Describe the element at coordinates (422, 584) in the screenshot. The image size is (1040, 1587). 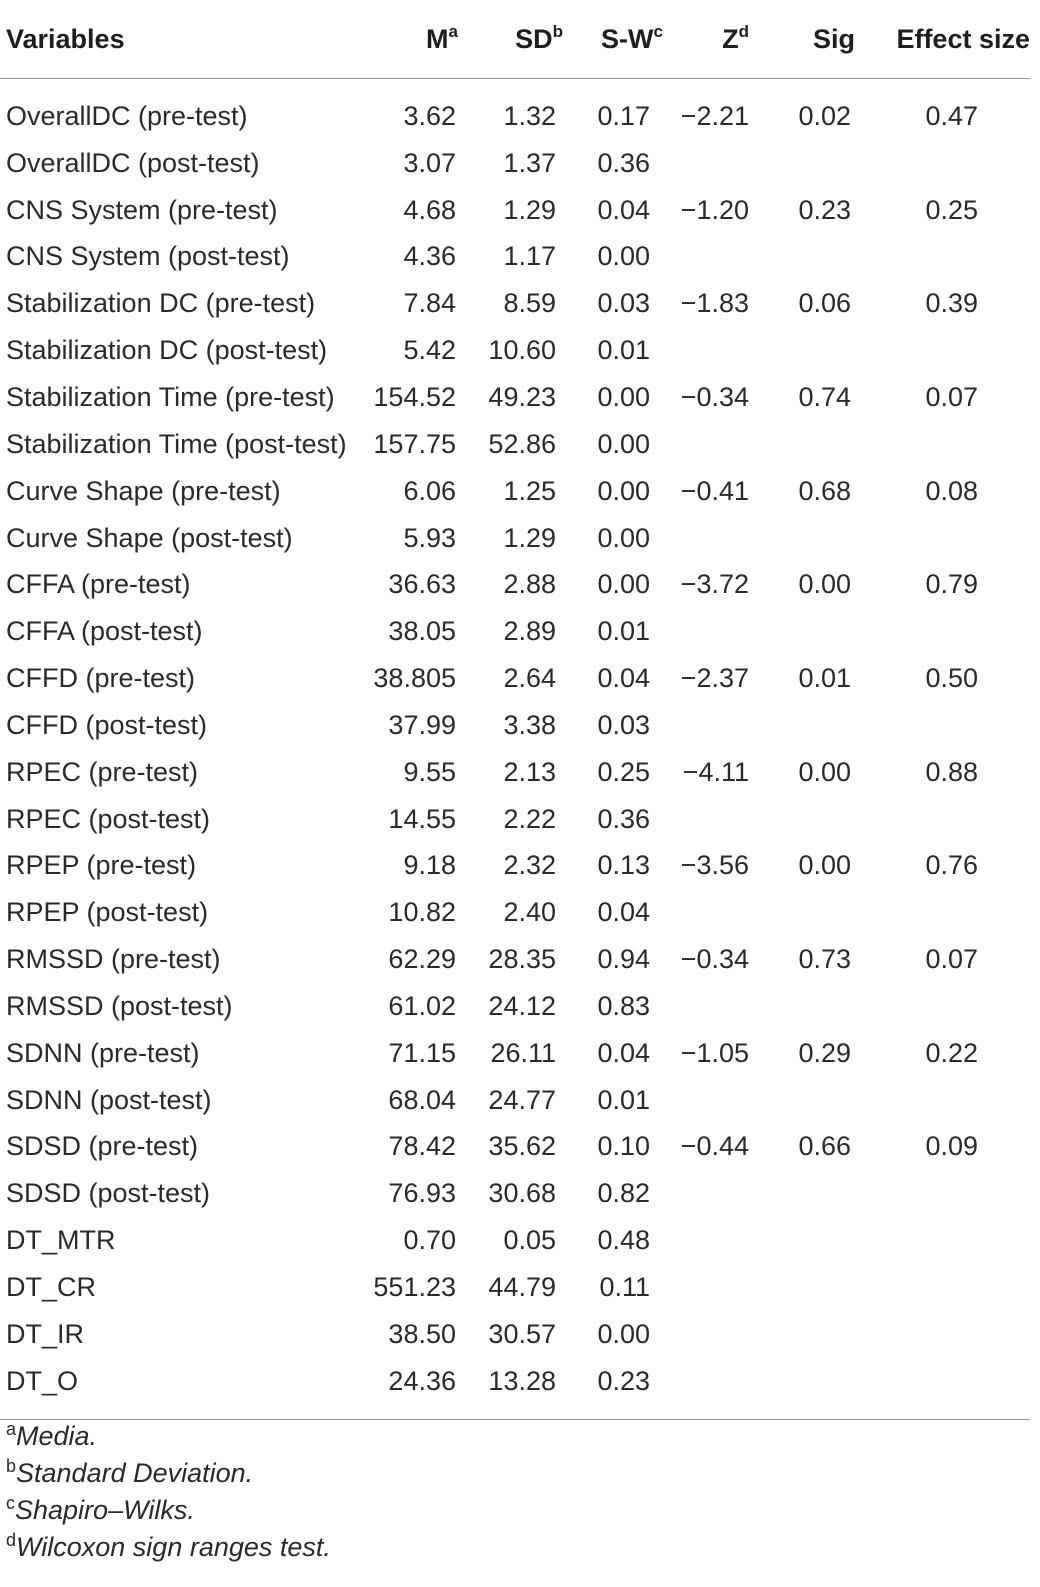
I see `cell-mean: 36.63` at that location.